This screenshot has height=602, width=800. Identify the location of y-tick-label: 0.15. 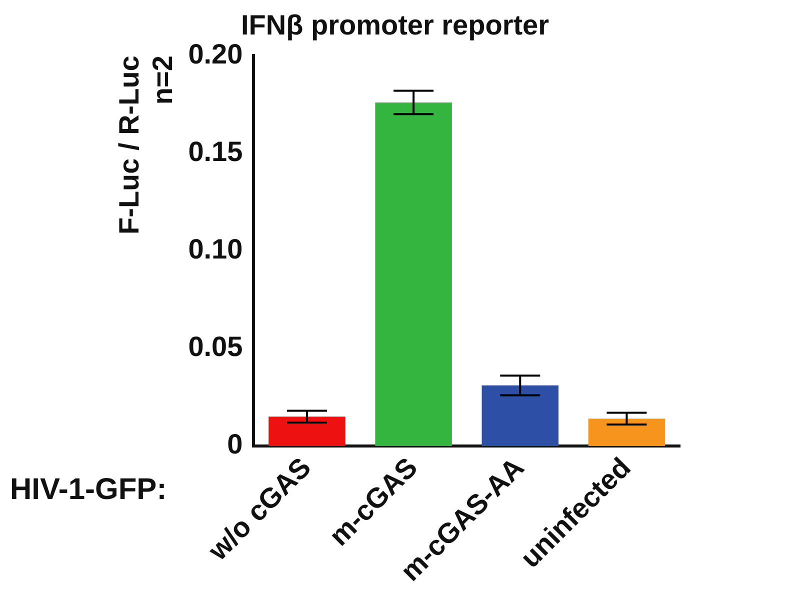
(215, 151).